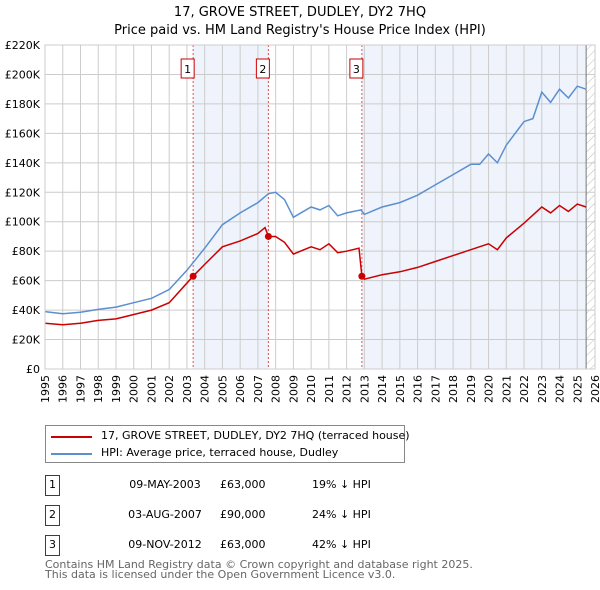  I want to click on y-tick-label: £20K, so click(26, 340).